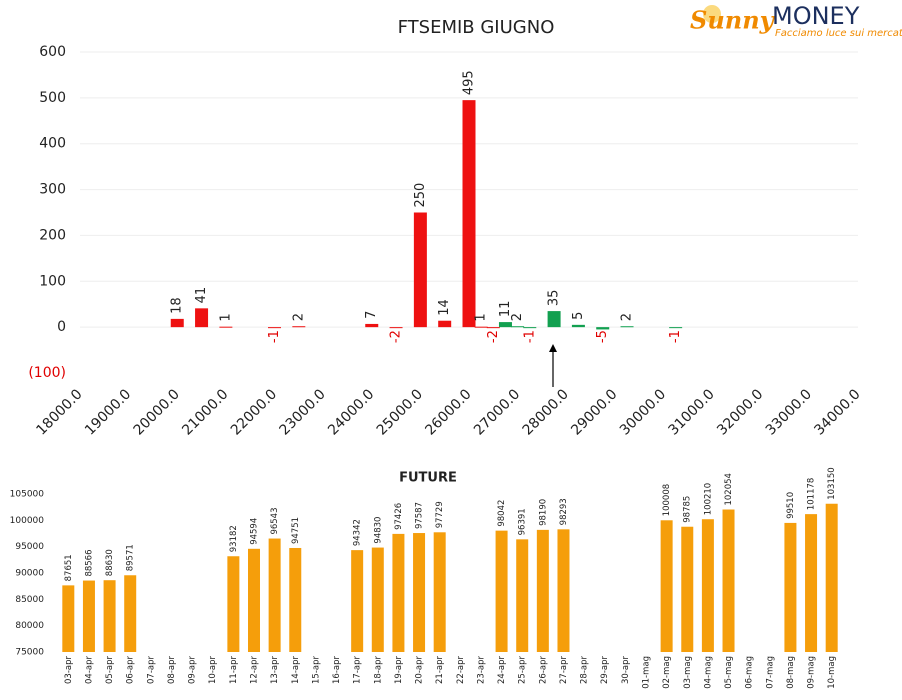  I want to click on x-tick-label: 02-mag, so click(667, 672).